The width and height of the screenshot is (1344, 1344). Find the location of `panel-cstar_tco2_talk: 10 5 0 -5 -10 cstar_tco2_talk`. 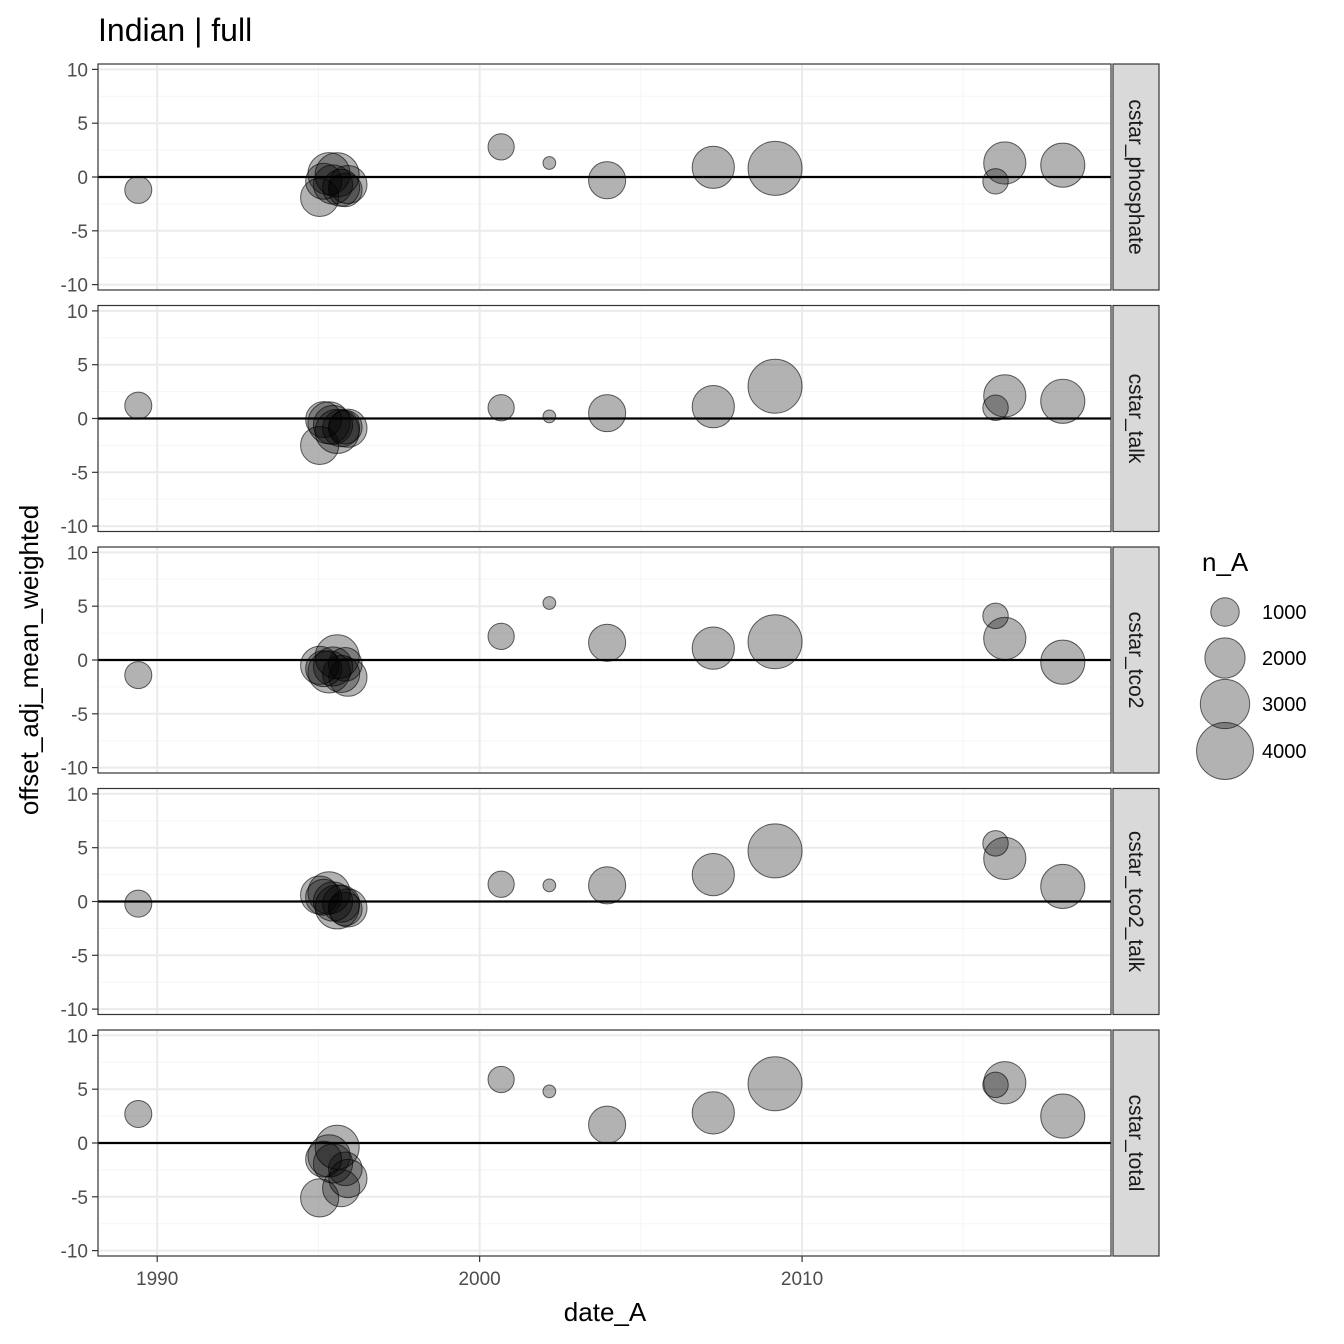

panel-cstar_tco2_talk: 10 5 0 -5 -10 cstar_tco2_talk is located at coordinates (610, 903).